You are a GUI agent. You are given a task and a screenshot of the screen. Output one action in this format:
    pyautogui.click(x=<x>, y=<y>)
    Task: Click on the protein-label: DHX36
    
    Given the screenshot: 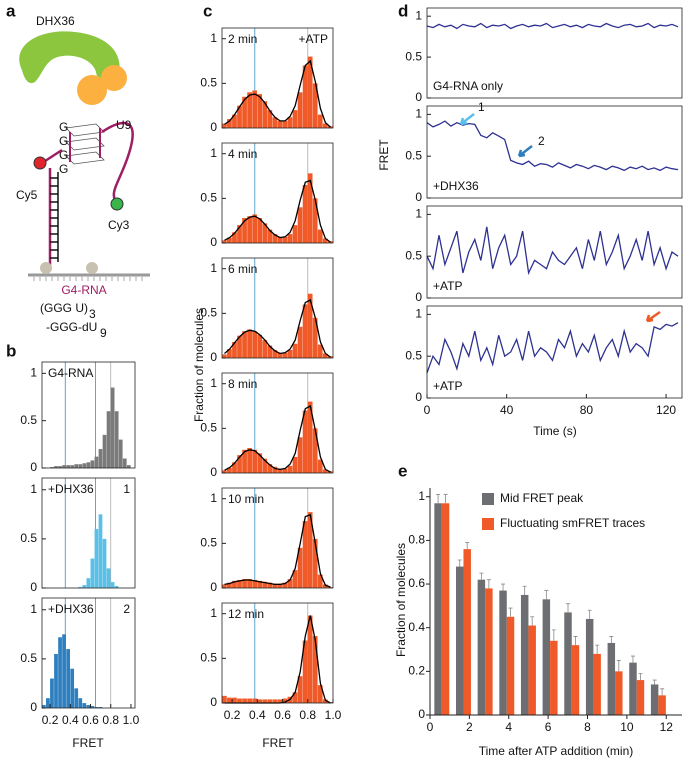 What is the action you would take?
    pyautogui.click(x=55, y=21)
    